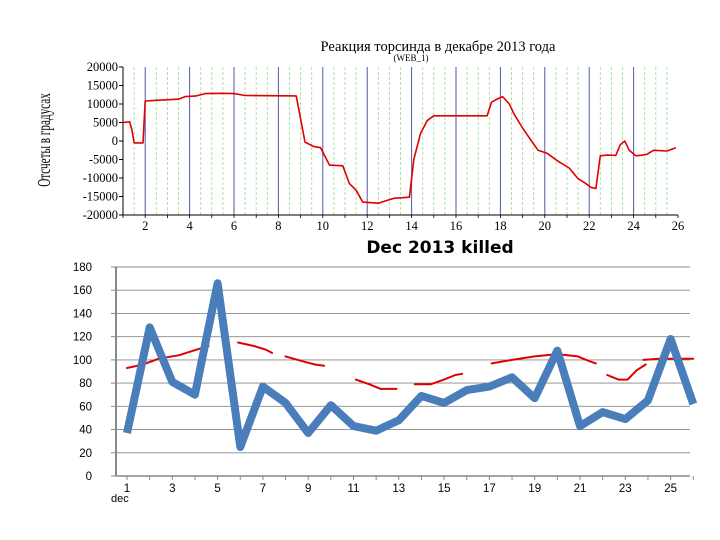  What do you see at coordinates (439, 248) in the screenshot?
I see `killed-chart-title: Dec 2013 killed` at bounding box center [439, 248].